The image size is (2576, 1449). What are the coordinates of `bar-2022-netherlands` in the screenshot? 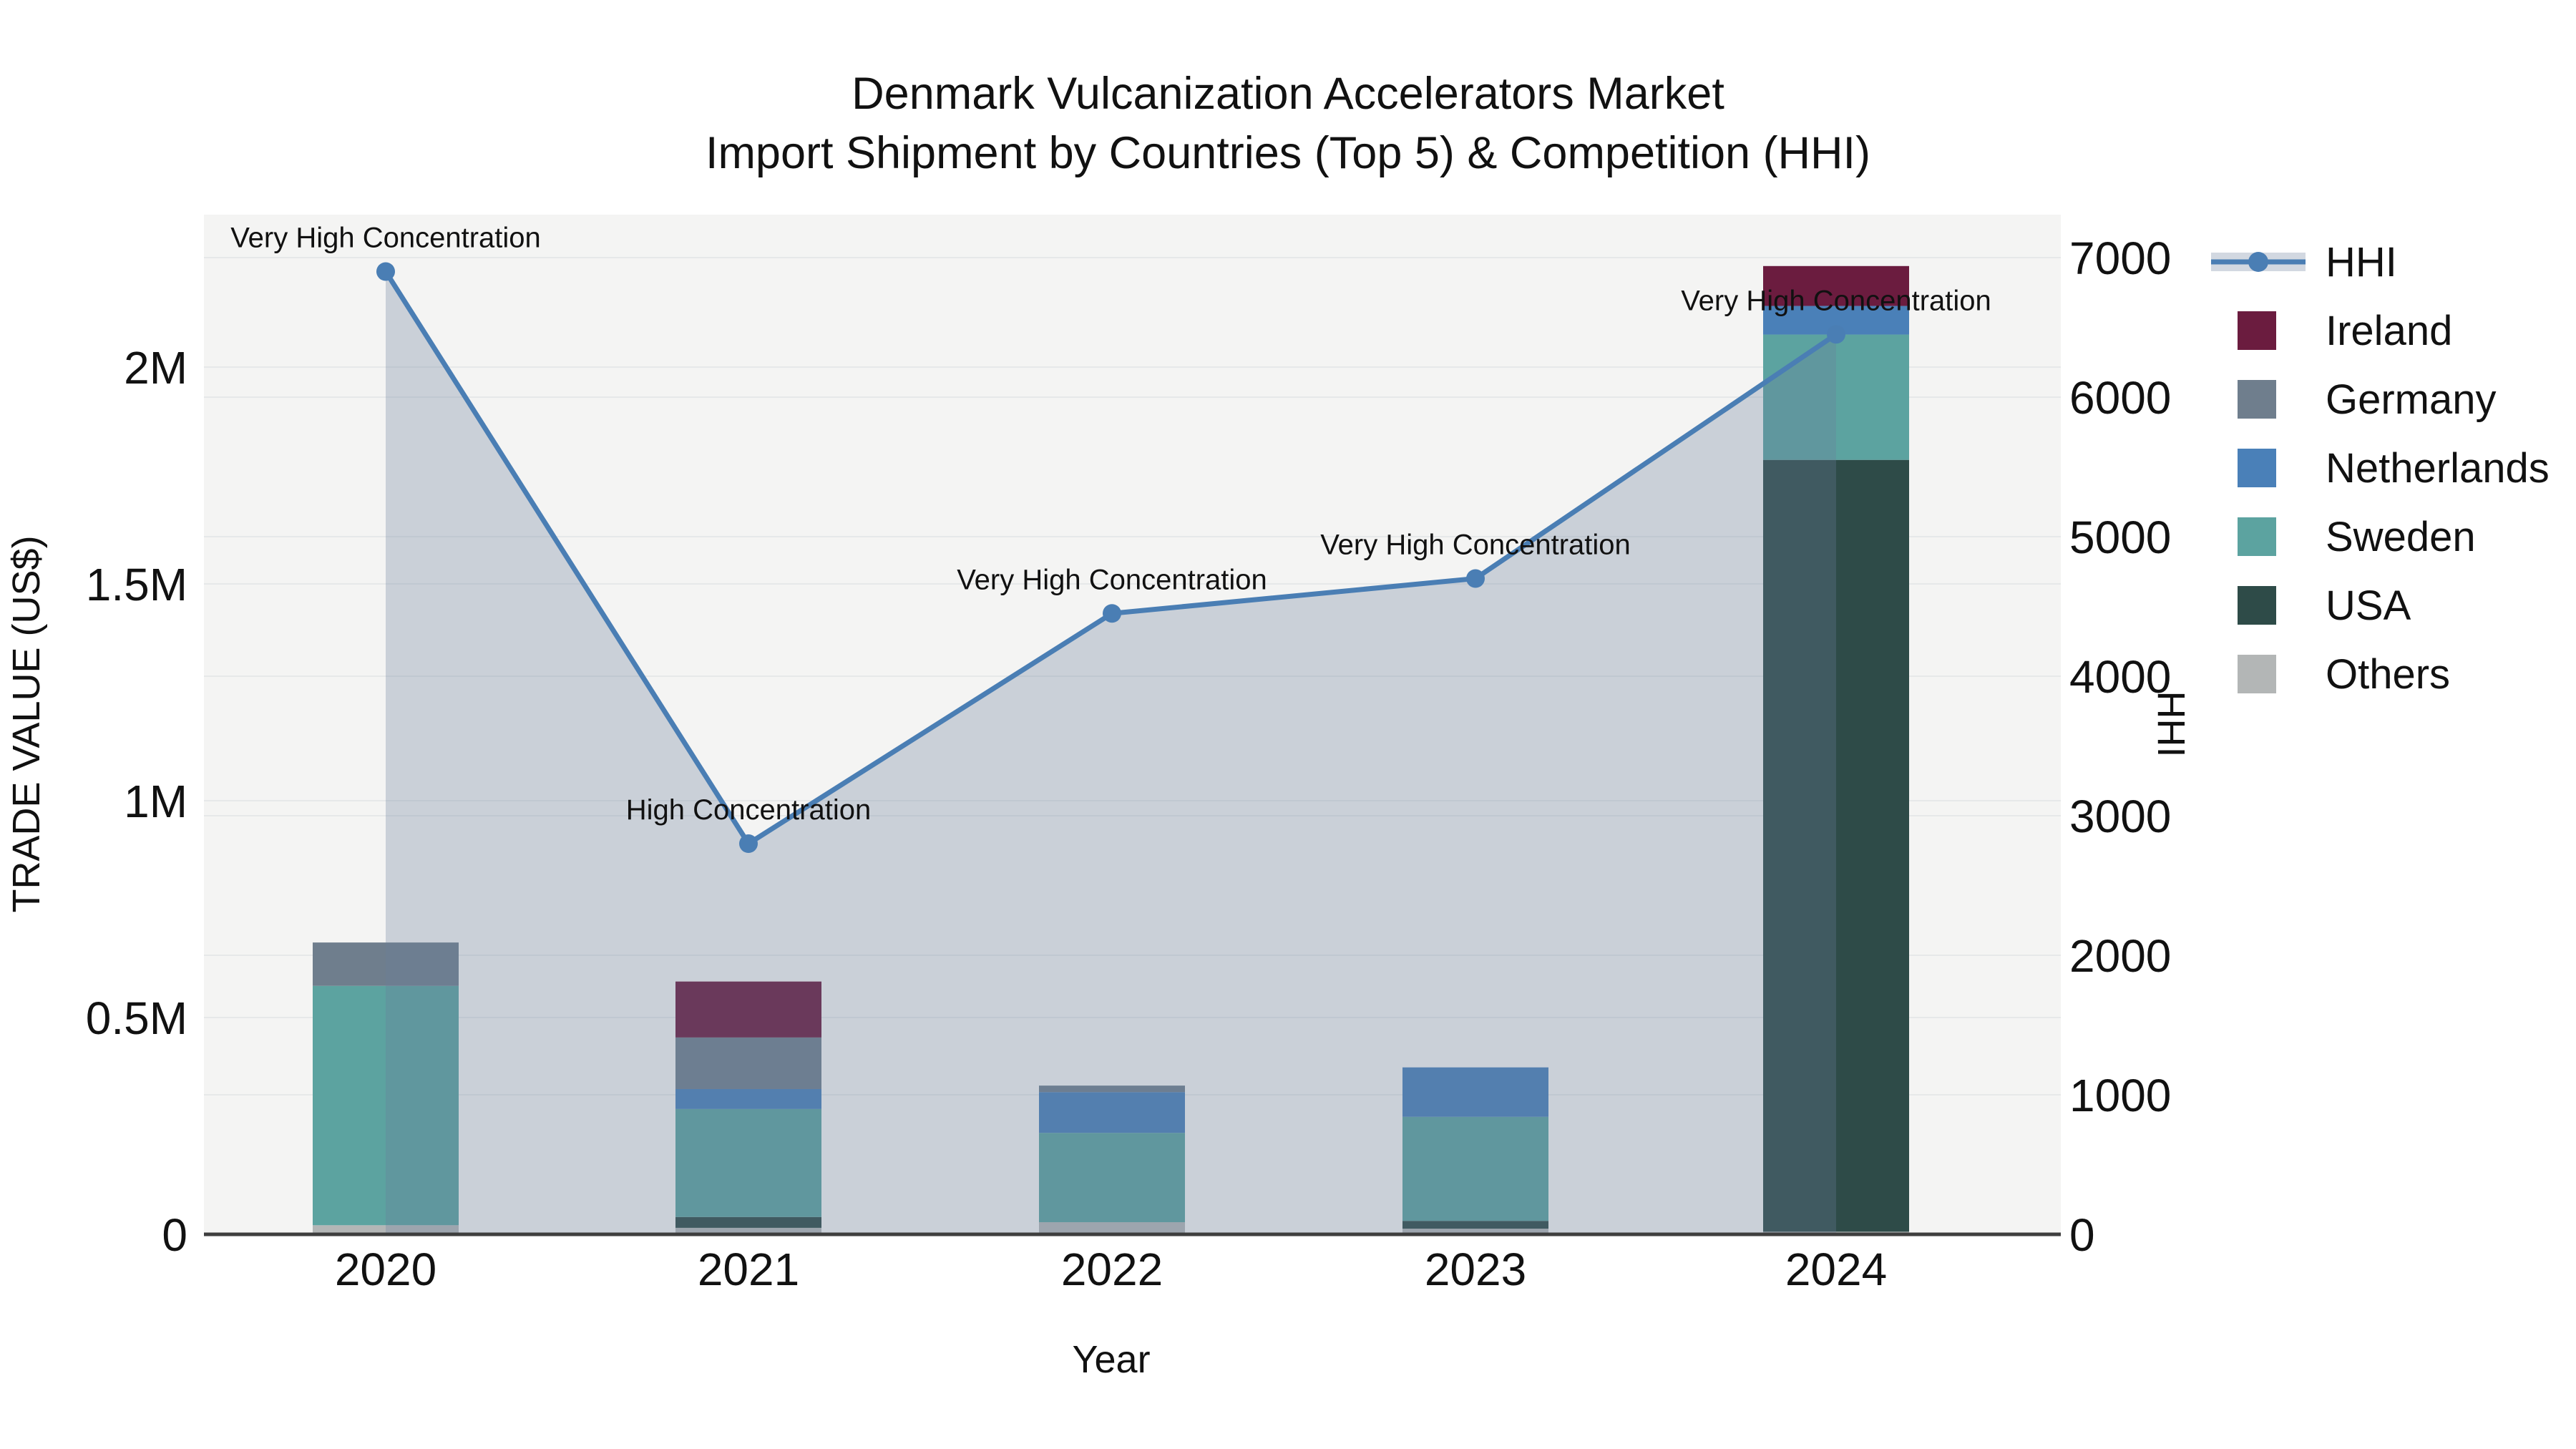 It's located at (1112, 1112).